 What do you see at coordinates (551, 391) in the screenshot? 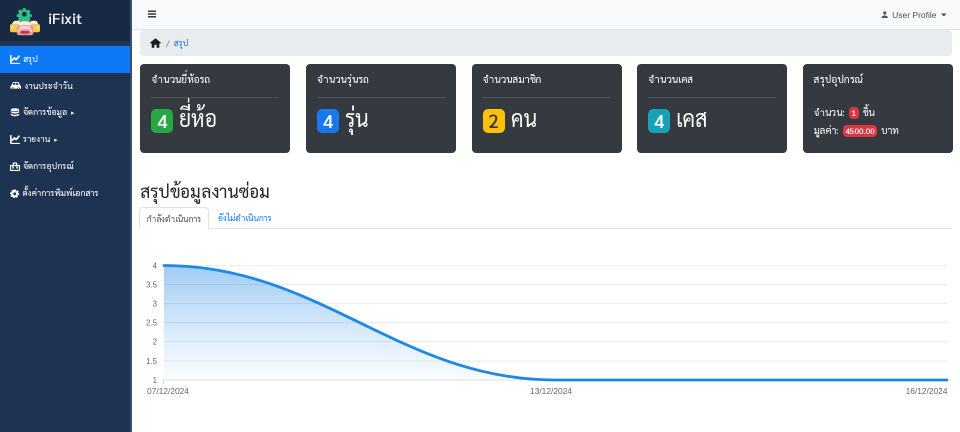
I see `svg-text: 13/12/2024` at bounding box center [551, 391].